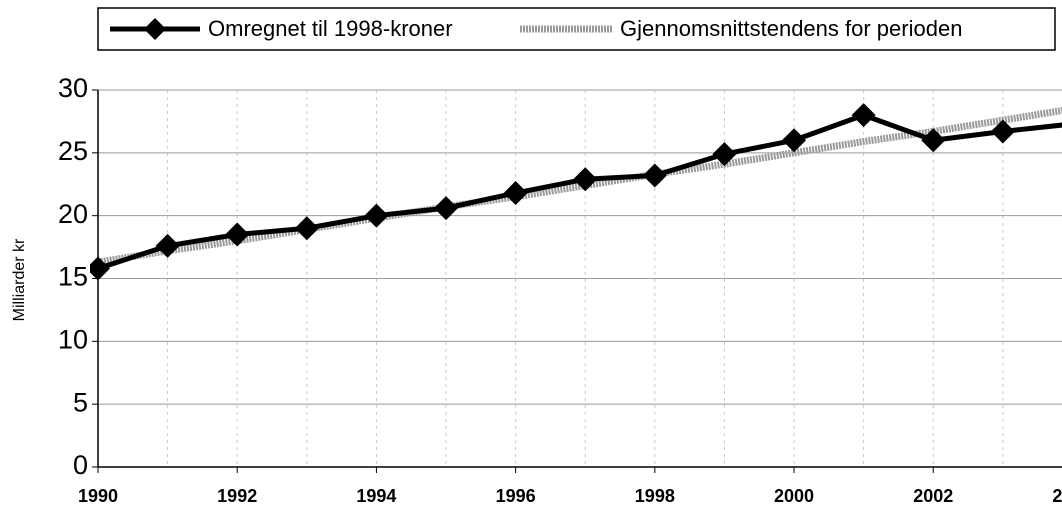  What do you see at coordinates (80, 465) in the screenshot?
I see `y-tick-label: 0` at bounding box center [80, 465].